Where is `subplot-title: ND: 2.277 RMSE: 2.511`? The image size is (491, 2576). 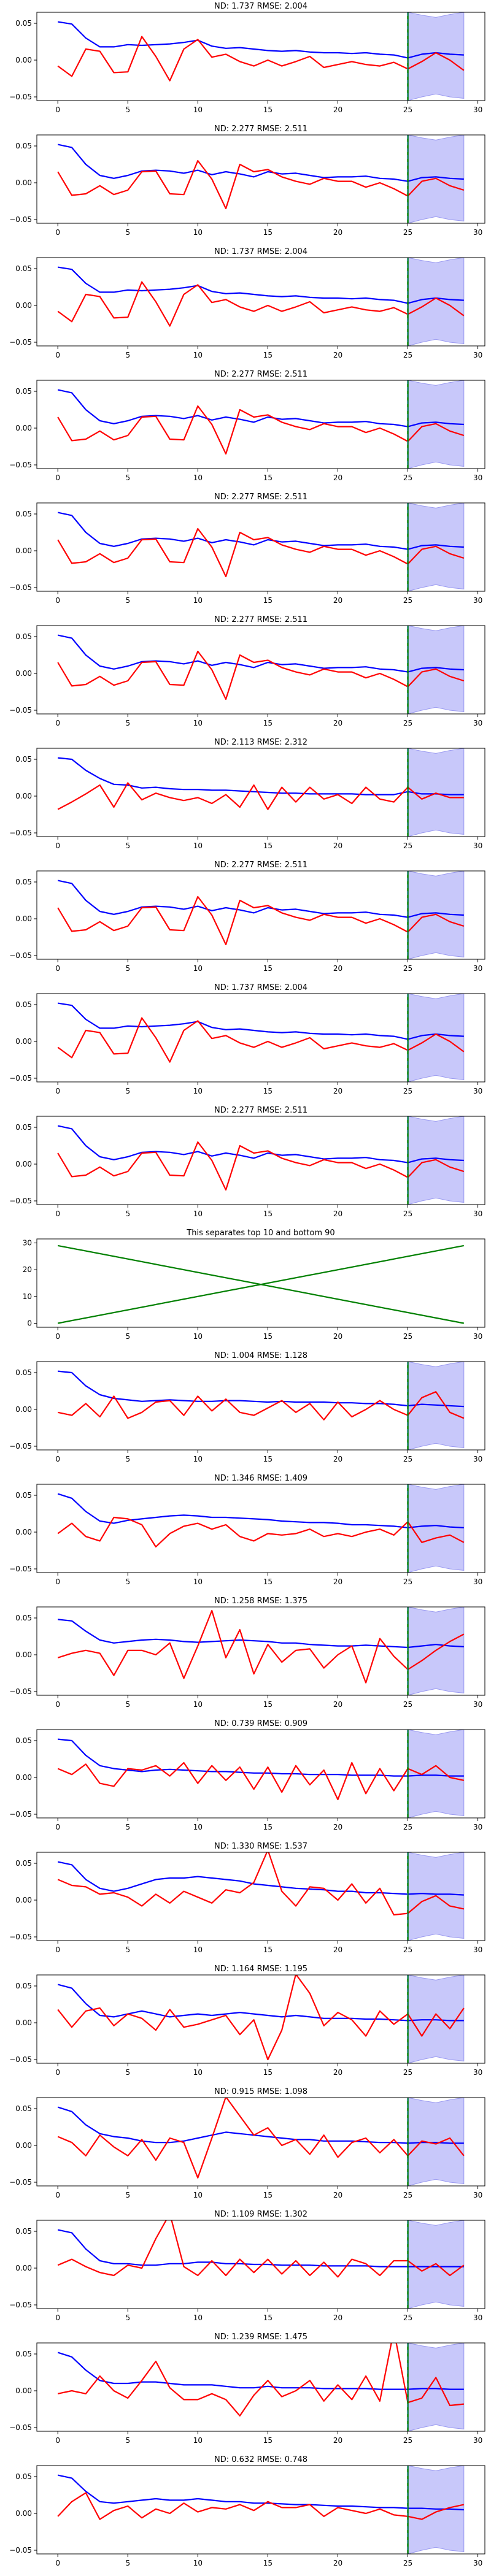
subplot-title: ND: 2.277 RMSE: 2.511 is located at coordinates (260, 1110).